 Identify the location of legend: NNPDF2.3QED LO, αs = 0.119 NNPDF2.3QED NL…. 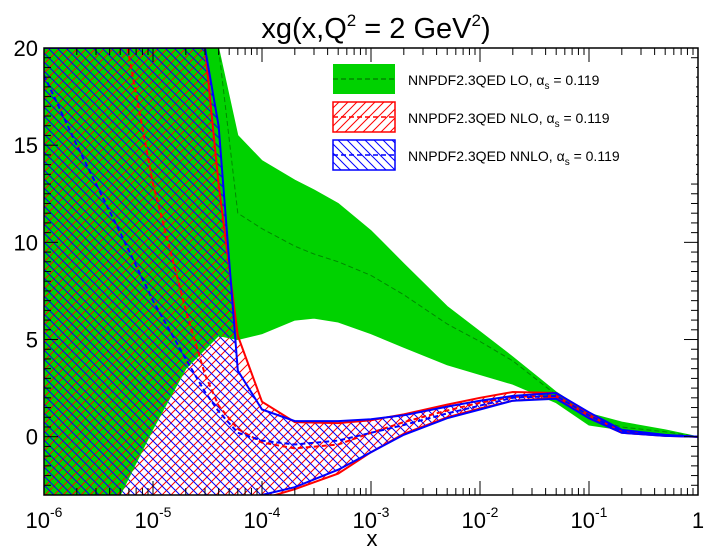
(512, 121).